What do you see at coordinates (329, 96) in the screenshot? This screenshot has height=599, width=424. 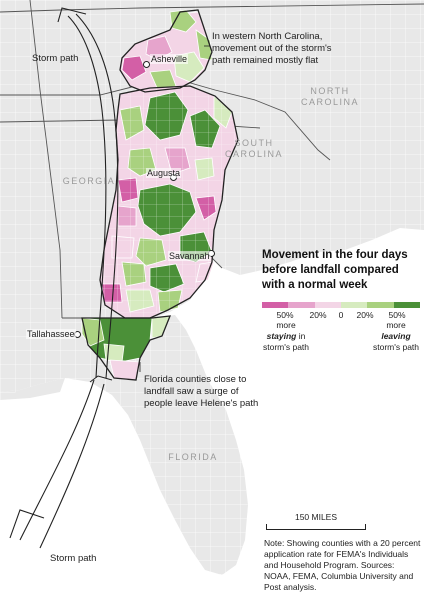 I see `state-label-north-carolina: NORTH CAROLINA` at bounding box center [329, 96].